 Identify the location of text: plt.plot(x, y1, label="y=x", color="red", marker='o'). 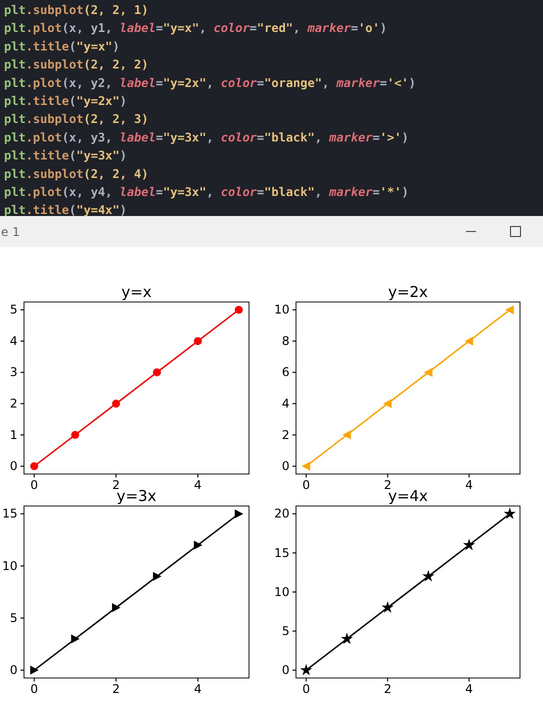
(195, 28).